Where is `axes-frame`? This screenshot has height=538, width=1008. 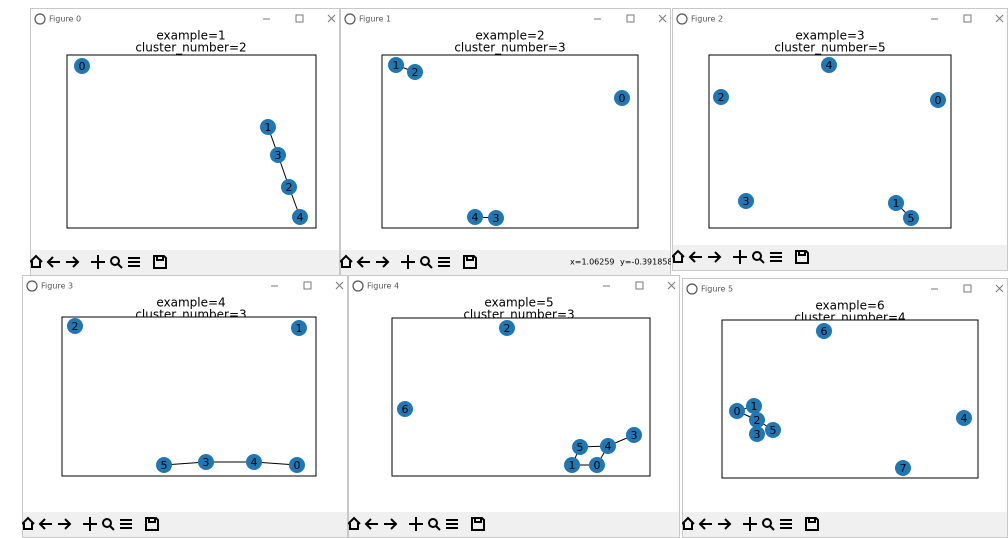
axes-frame is located at coordinates (191, 141).